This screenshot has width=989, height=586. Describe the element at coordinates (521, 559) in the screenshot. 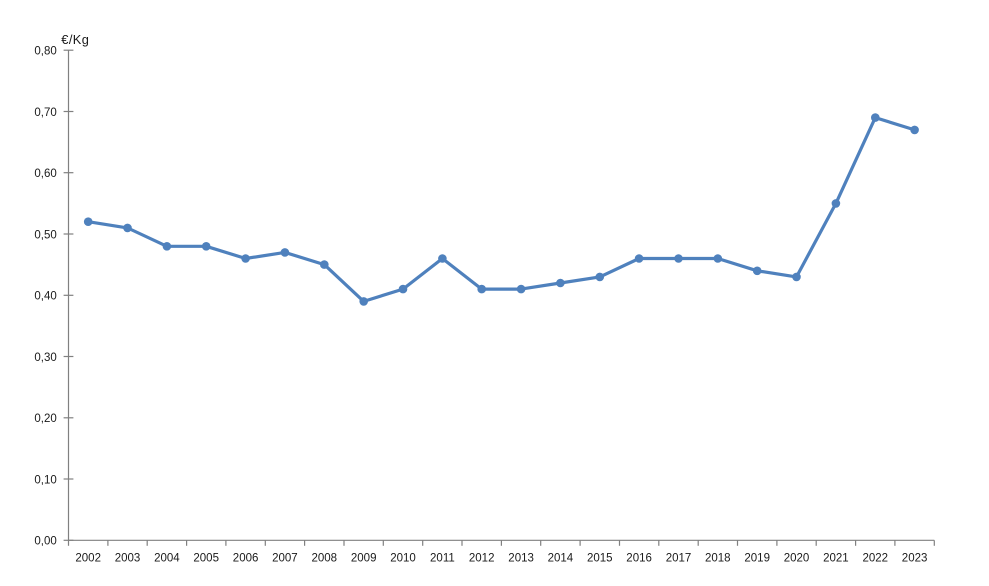

I see `svg-text: 2013` at that location.